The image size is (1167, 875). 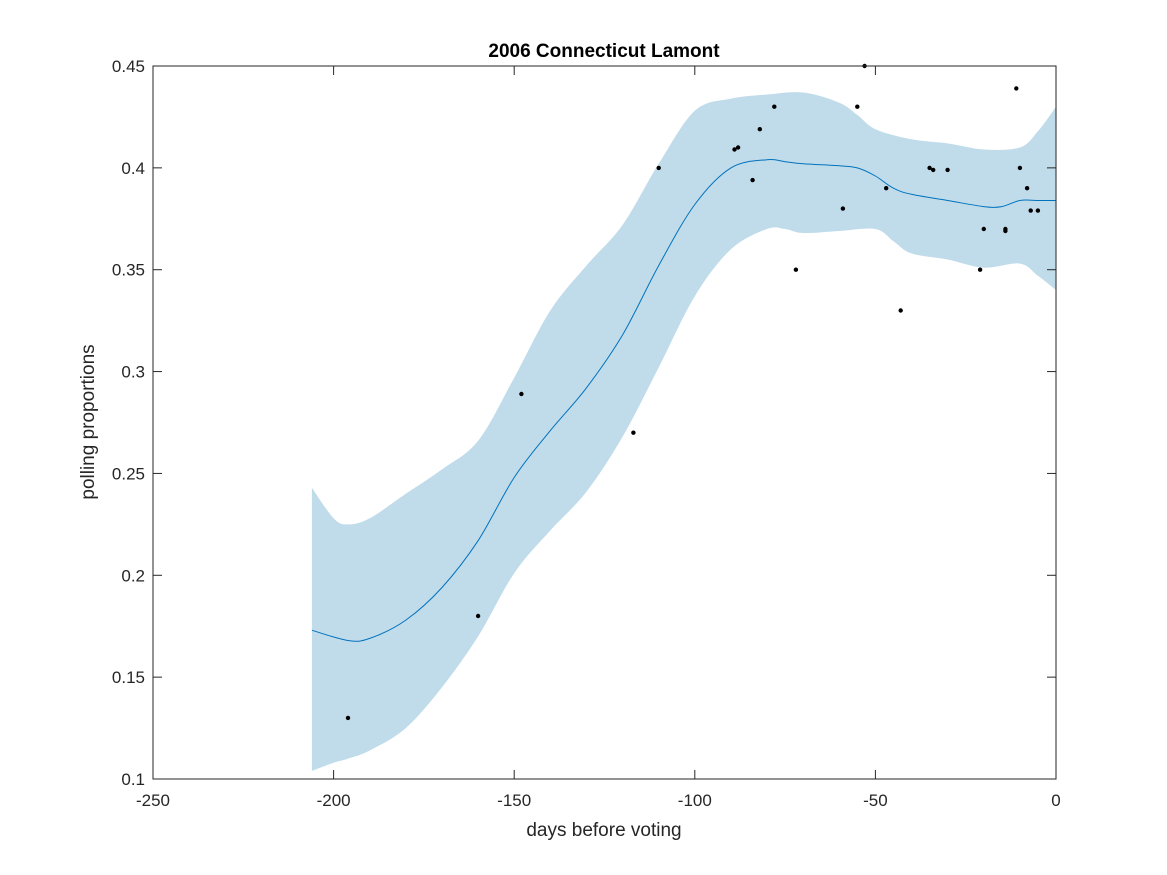 What do you see at coordinates (128, 677) in the screenshot?
I see `y-tick-label: 0.15` at bounding box center [128, 677].